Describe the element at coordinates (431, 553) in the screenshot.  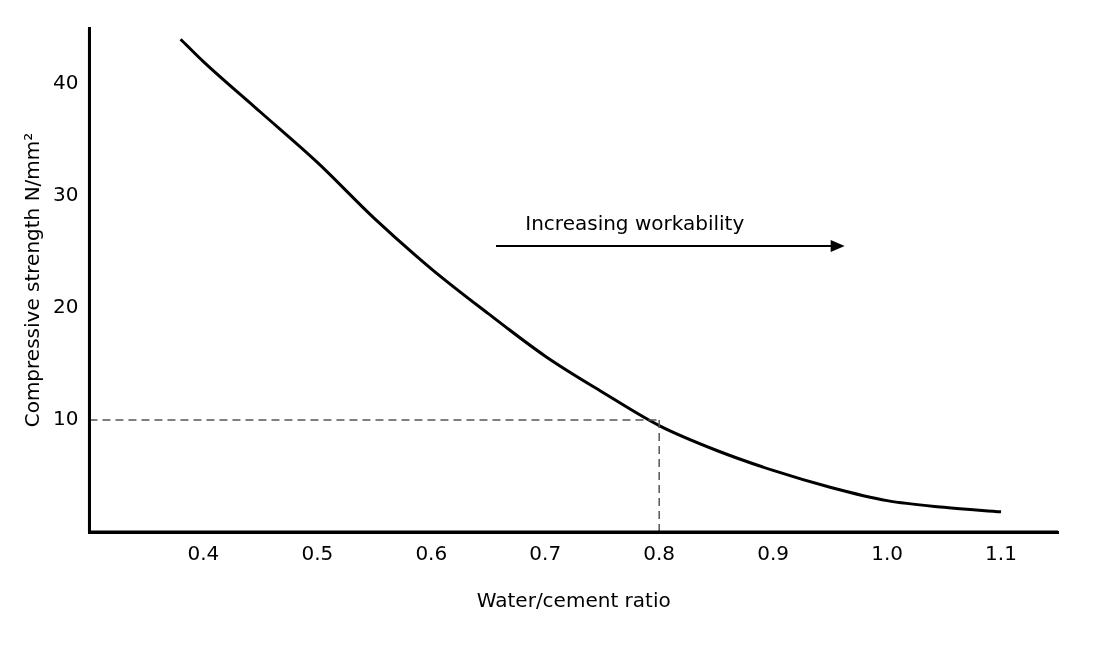
I see `x-tick-label: 0.6` at that location.